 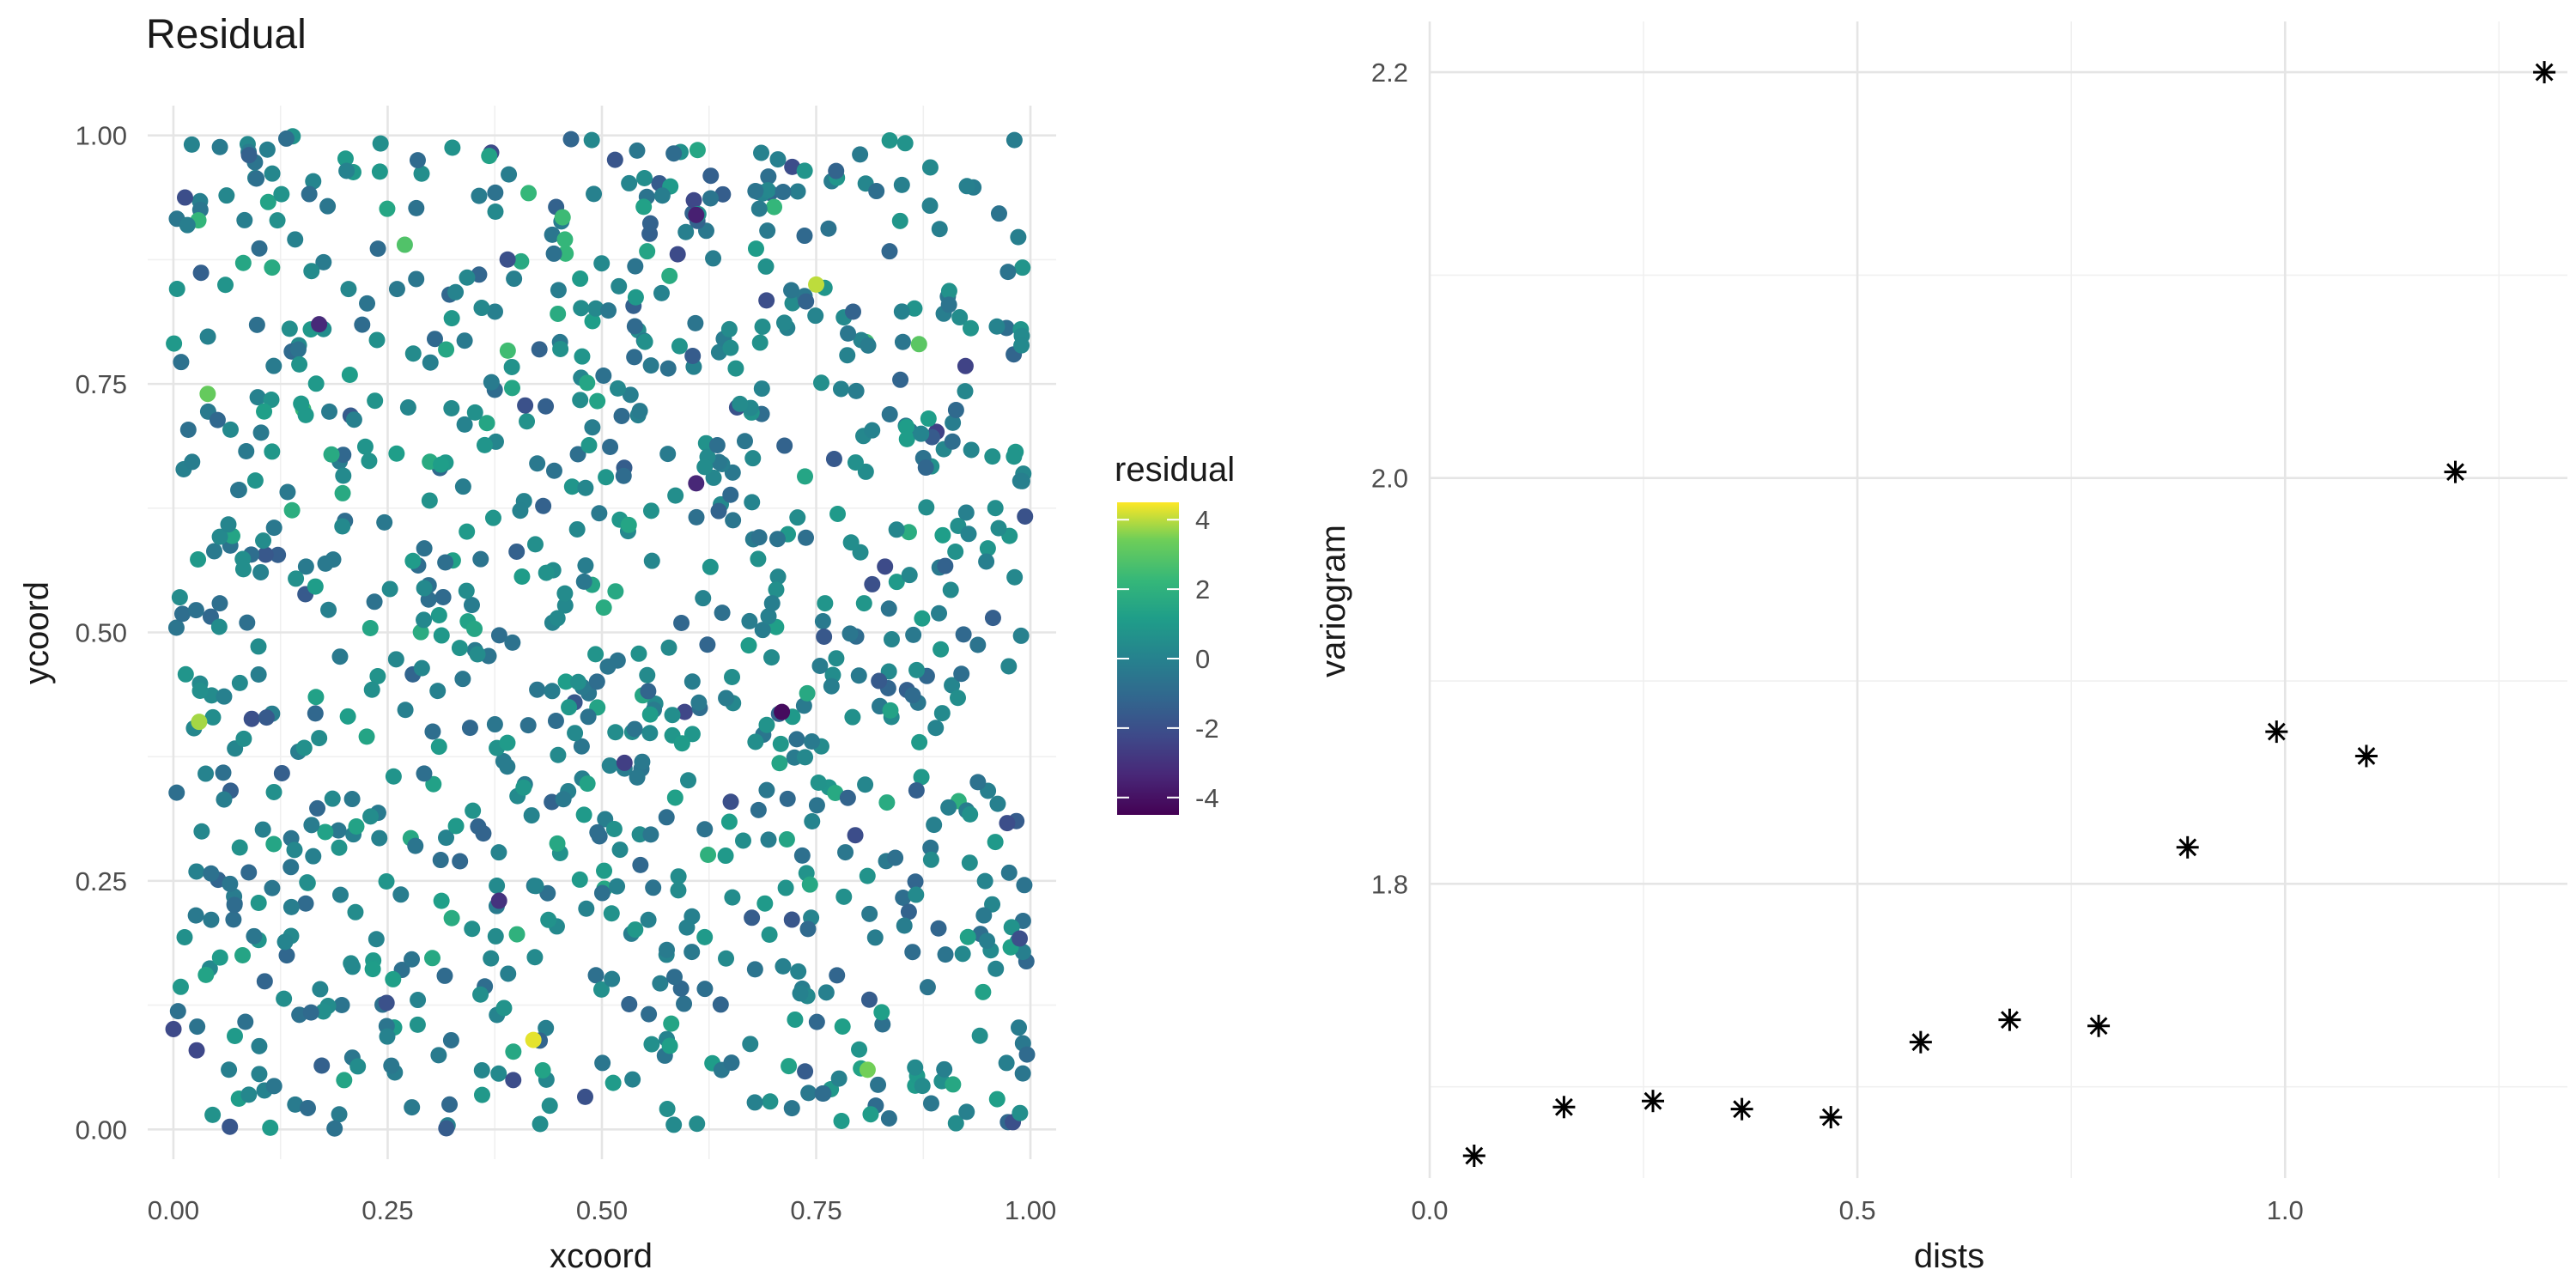 I want to click on variogram-y-ticks: 1.8 2.0 2.2, so click(x=1389, y=479).